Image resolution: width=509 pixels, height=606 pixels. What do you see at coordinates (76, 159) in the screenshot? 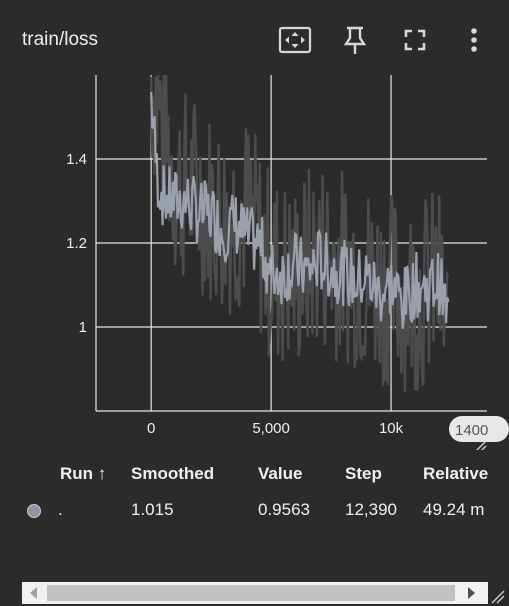
I see `y-tick-label: 1.4` at bounding box center [76, 159].